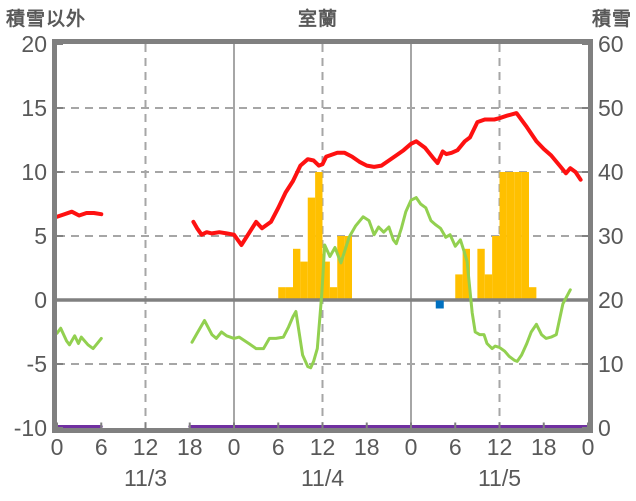  What do you see at coordinates (604, 428) in the screenshot?
I see `right-axis-label: 0` at bounding box center [604, 428].